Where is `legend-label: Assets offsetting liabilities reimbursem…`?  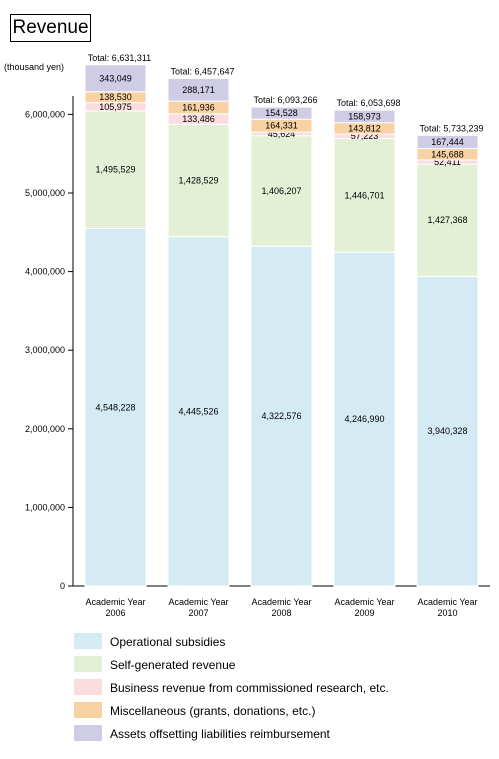 legend-label: Assets offsetting liabilities reimbursem… is located at coordinates (220, 734).